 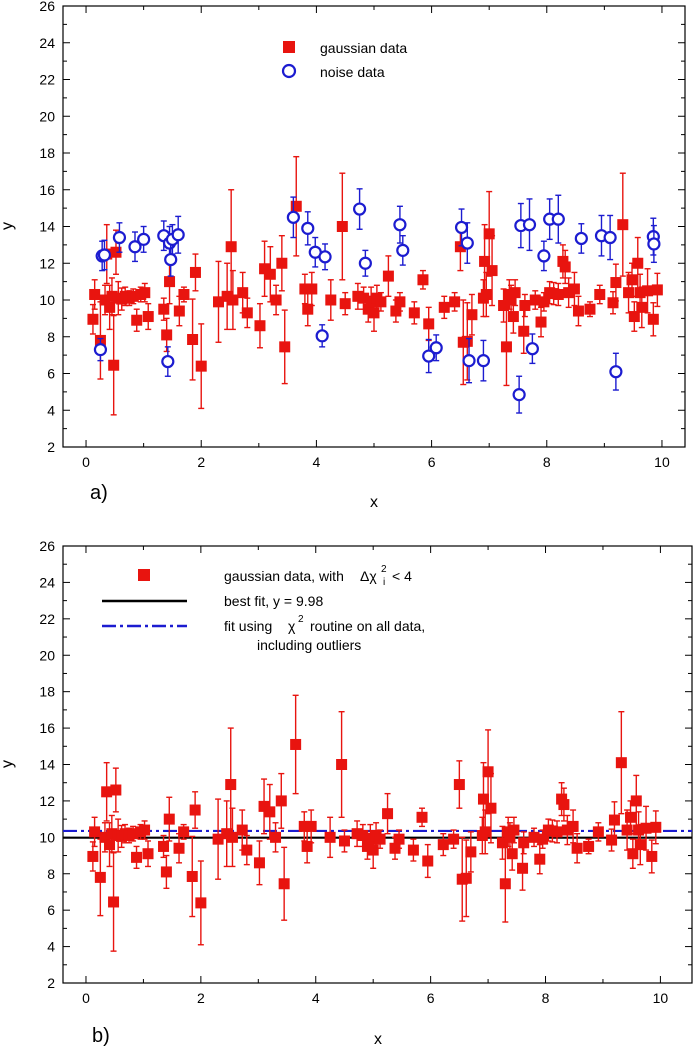 I want to click on x-axis-title-b: x, so click(x=378, y=1039).